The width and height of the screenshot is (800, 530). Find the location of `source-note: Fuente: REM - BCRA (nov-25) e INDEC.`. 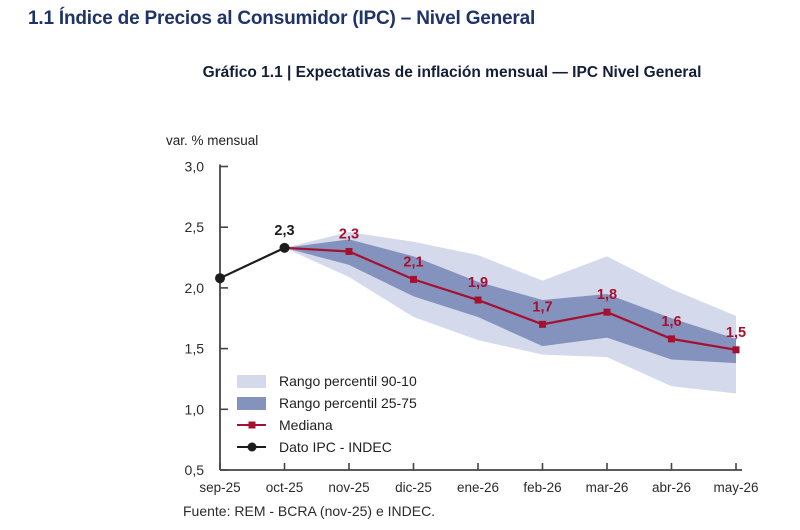

source-note: Fuente: REM - BCRA (nov-25) e INDEC. is located at coordinates (309, 511).